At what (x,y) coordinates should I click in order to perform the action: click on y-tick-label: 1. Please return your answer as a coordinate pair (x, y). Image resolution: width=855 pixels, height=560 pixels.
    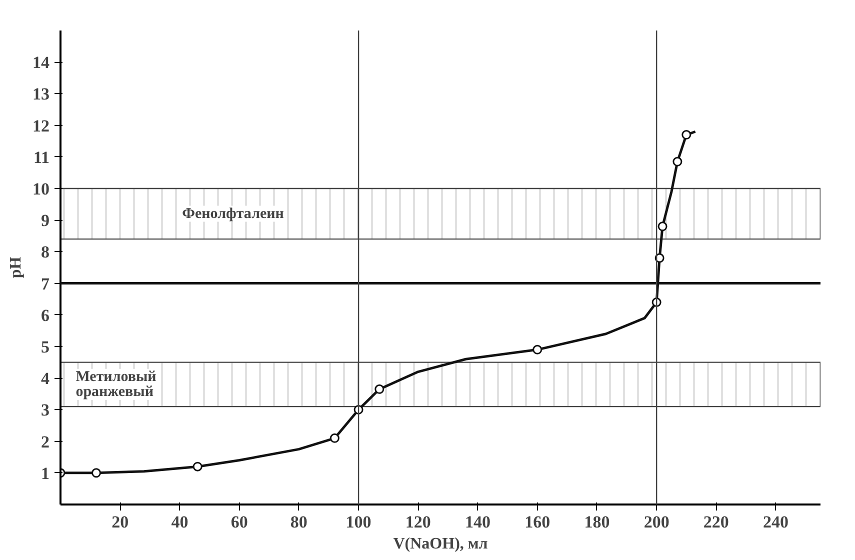
    Looking at the image, I should click on (45, 473).